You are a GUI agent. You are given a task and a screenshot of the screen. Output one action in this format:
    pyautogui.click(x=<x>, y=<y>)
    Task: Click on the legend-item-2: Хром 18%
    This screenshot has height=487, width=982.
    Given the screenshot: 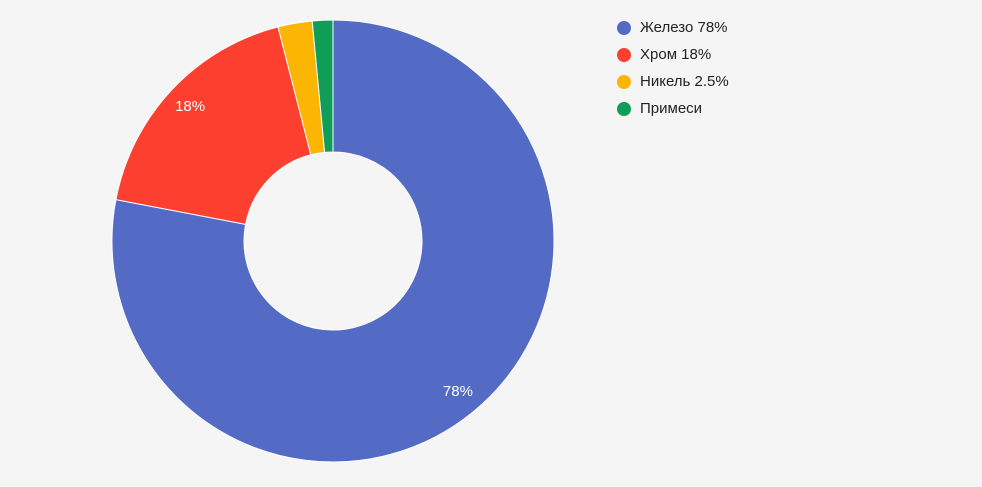 What is the action you would take?
    pyautogui.click(x=664, y=54)
    